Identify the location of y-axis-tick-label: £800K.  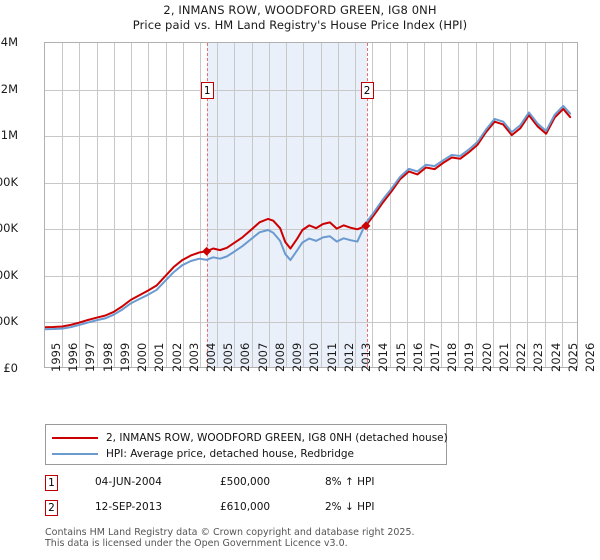
(9, 181).